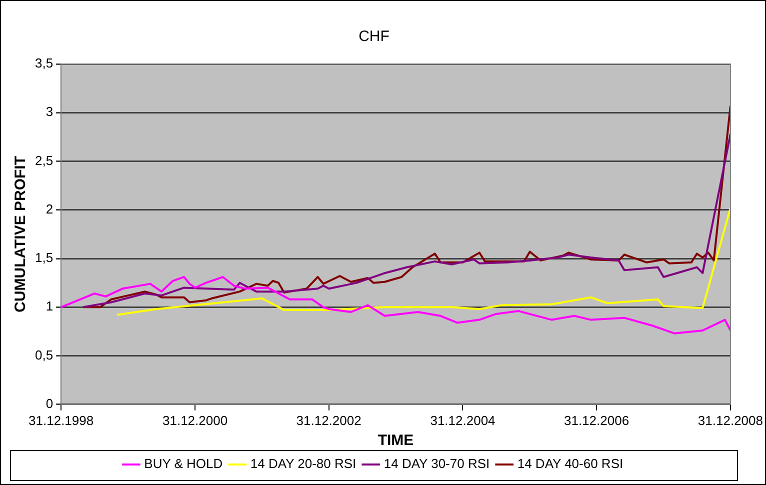 This screenshot has height=485, width=766. What do you see at coordinates (570, 464) in the screenshot?
I see `legend-label: 14 DAY 40-60 RSI` at bounding box center [570, 464].